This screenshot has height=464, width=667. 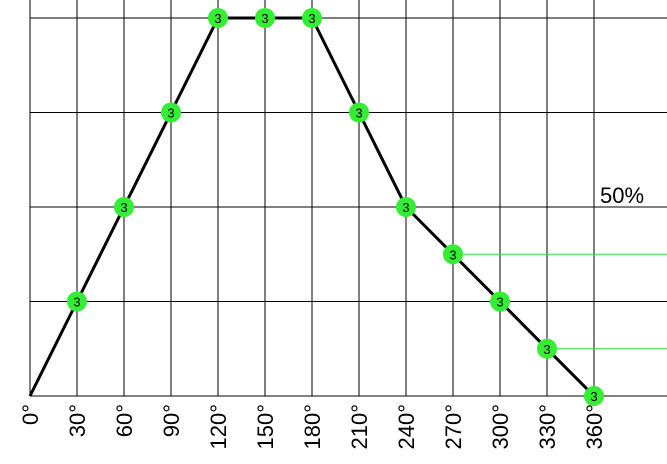 I want to click on x-tick-label: 30°, so click(x=77, y=420).